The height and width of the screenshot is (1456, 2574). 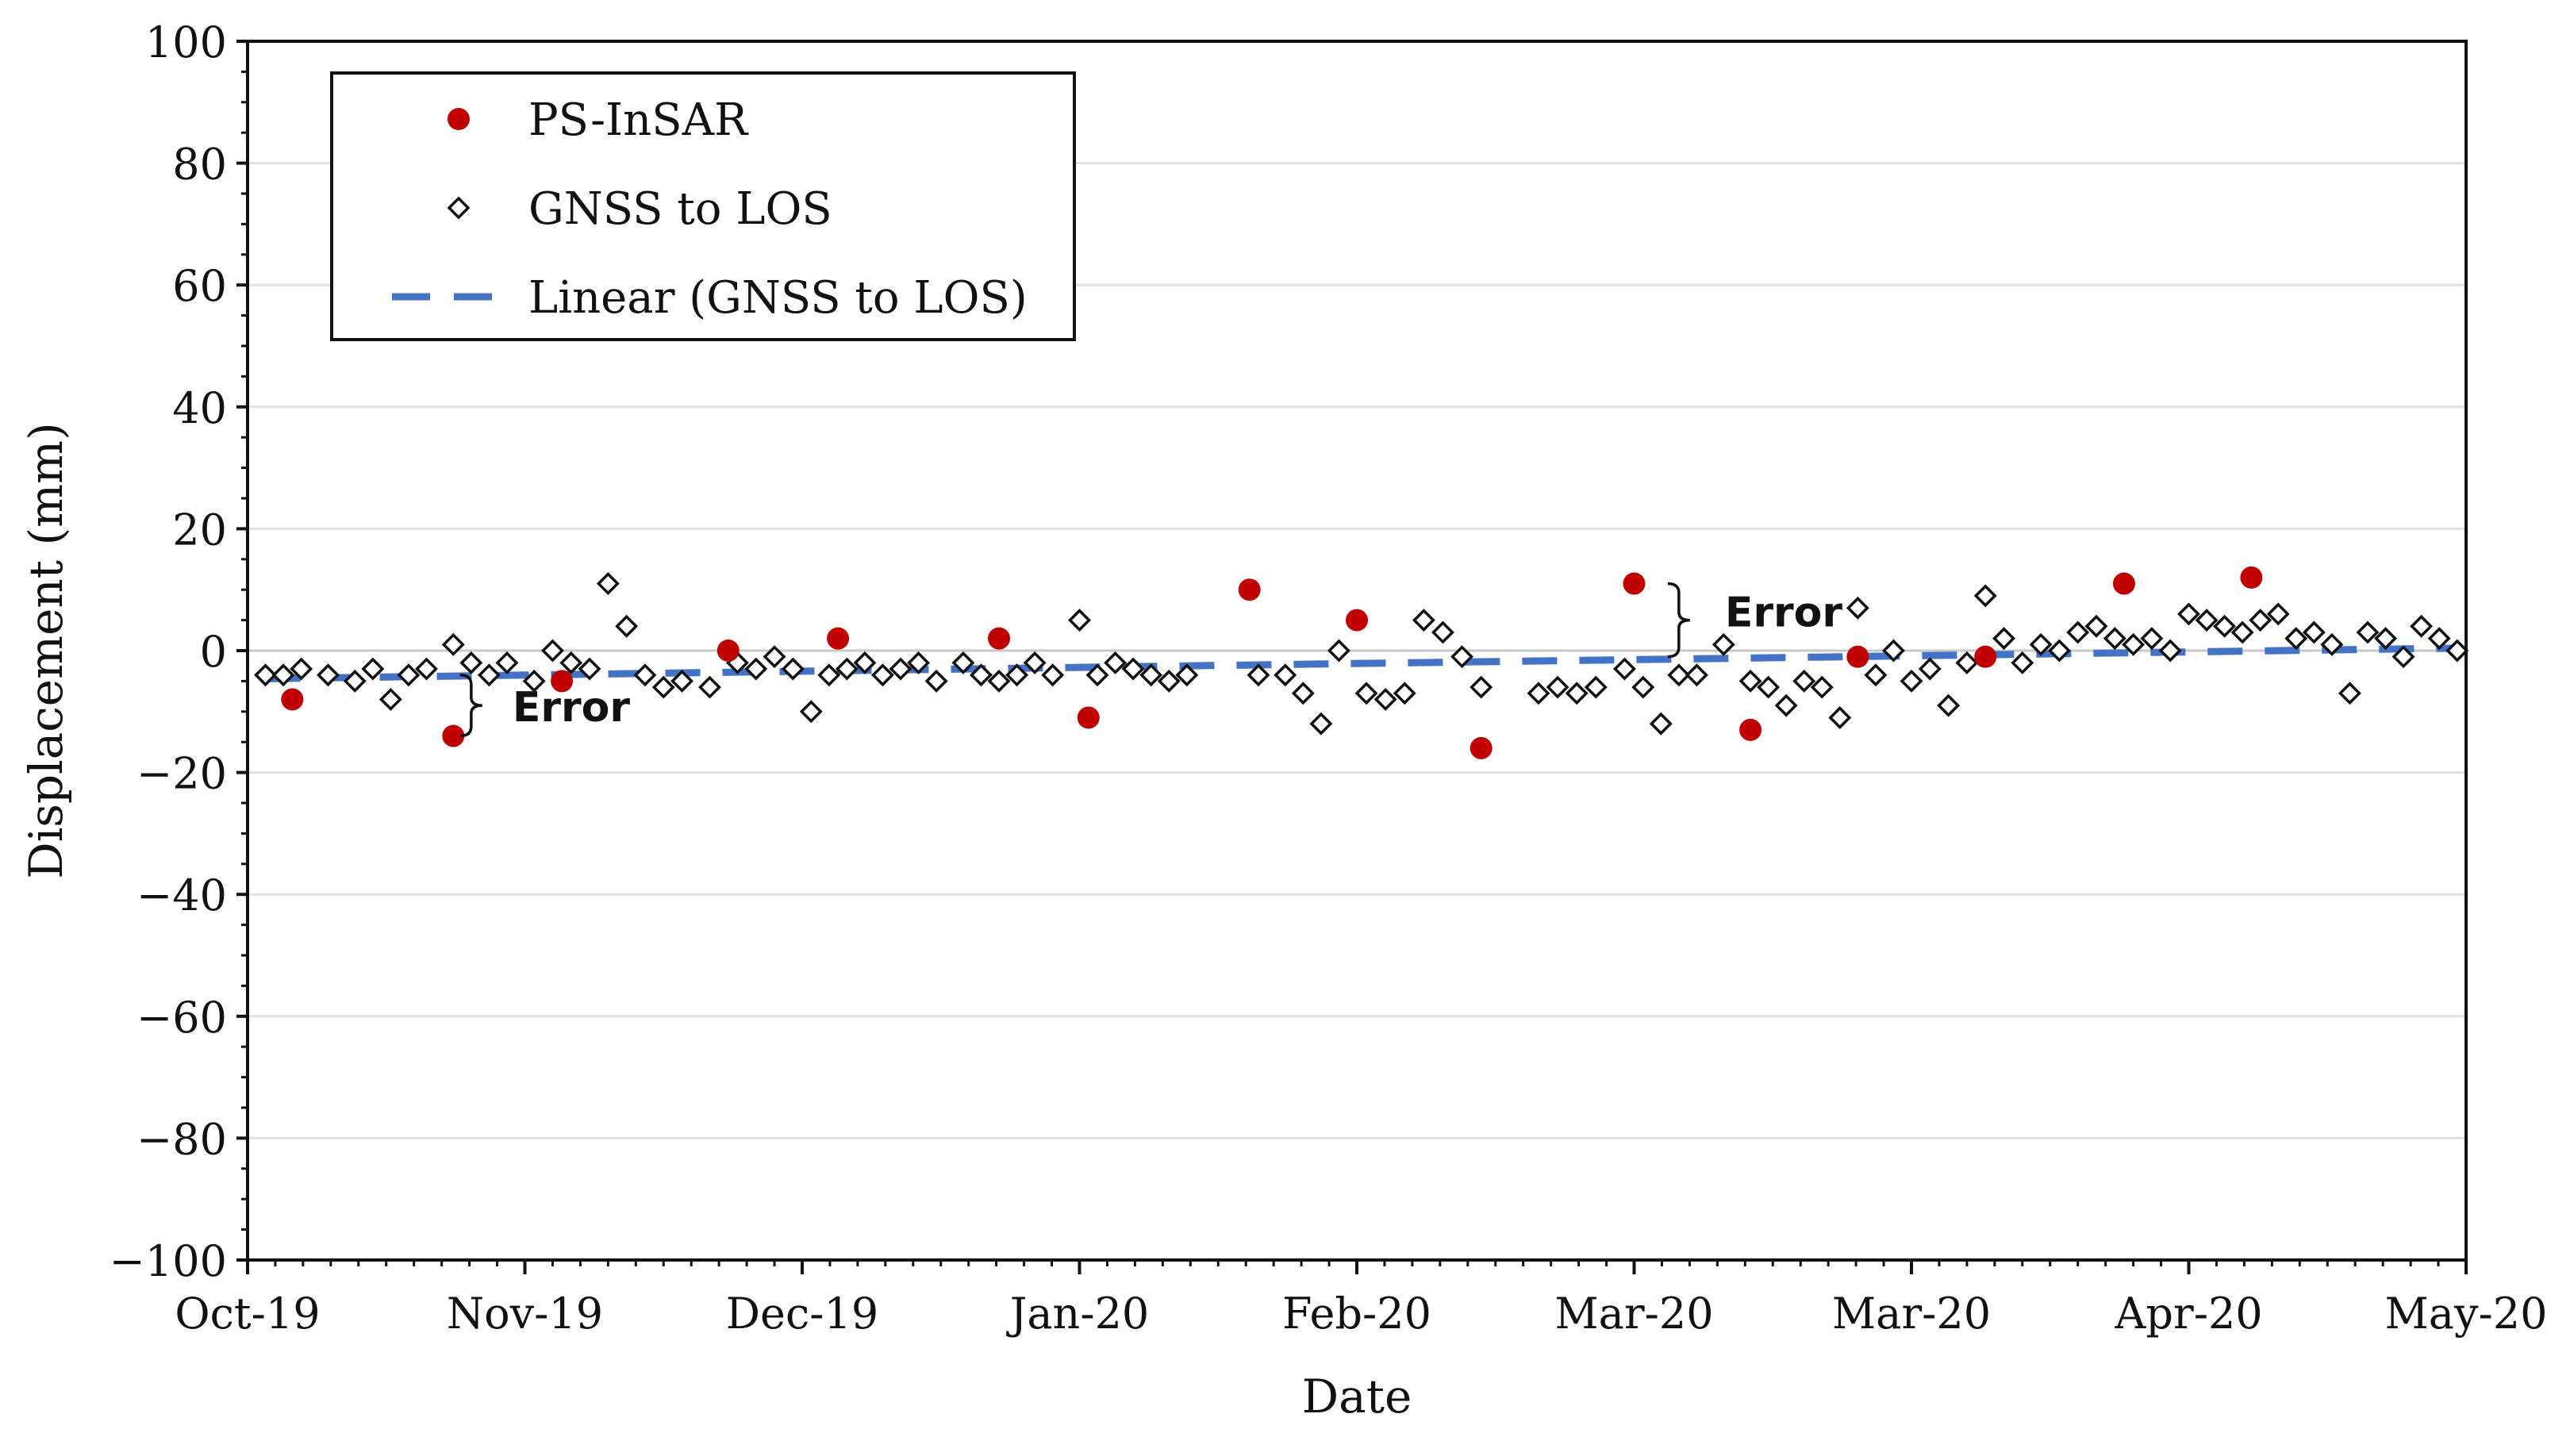 I want to click on annotations: Error Error, so click(x=1151, y=660).